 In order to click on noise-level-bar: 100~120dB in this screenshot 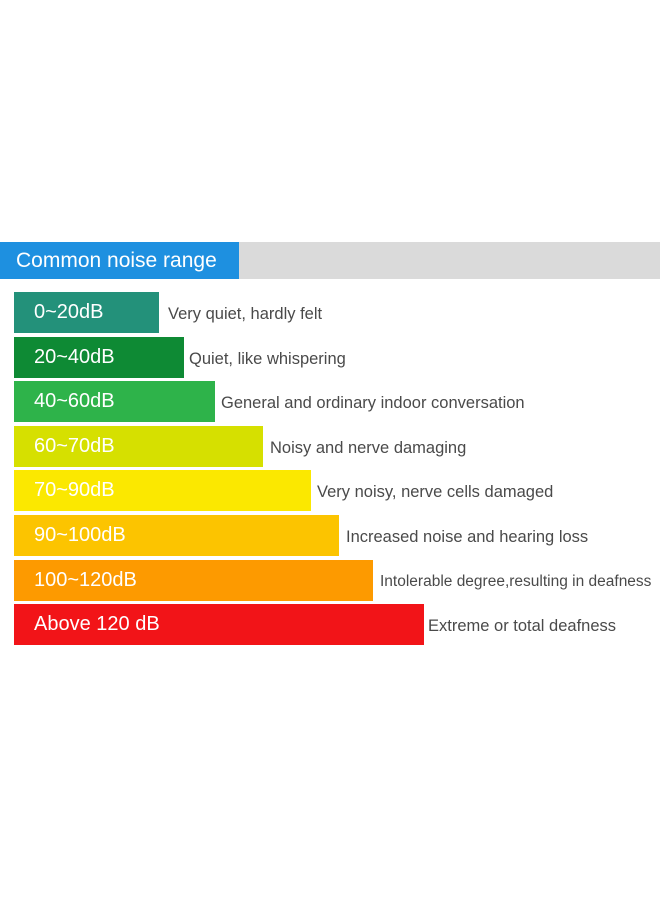, I will do `click(193, 580)`.